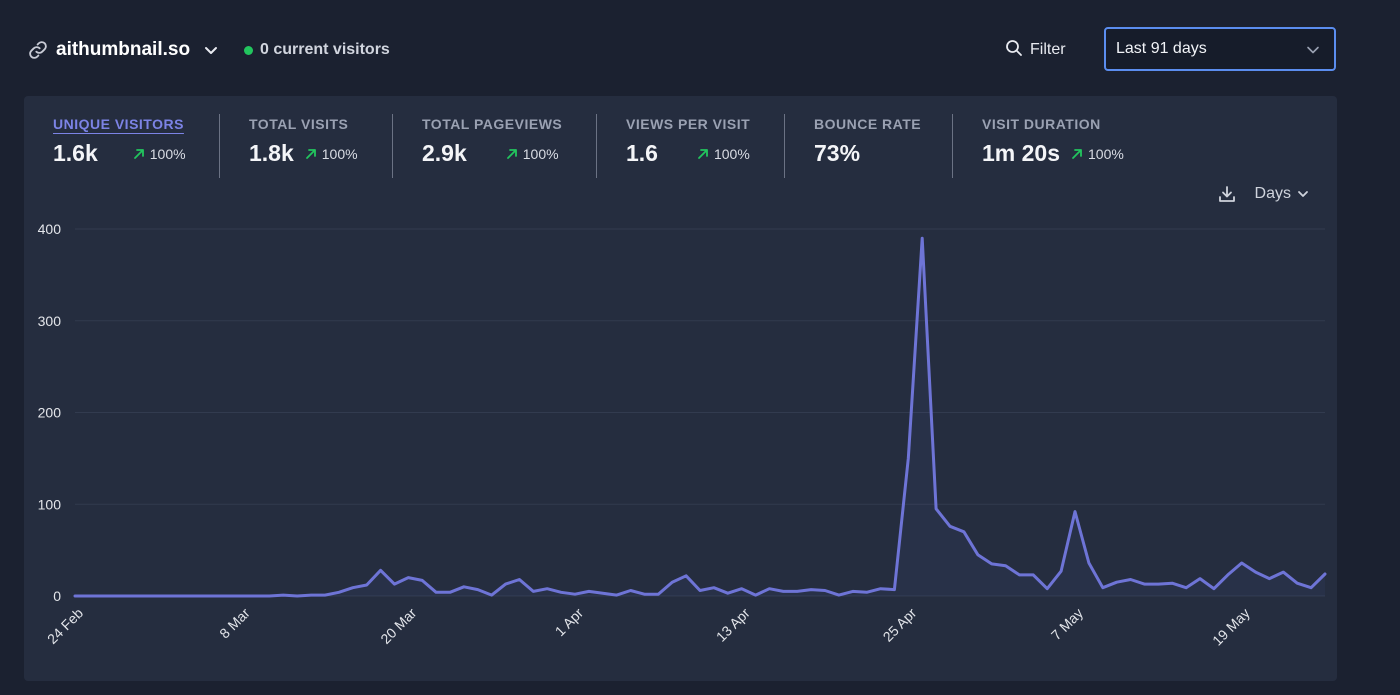 Image resolution: width=1400 pixels, height=695 pixels. What do you see at coordinates (57, 596) in the screenshot?
I see `y-tick-label: 0` at bounding box center [57, 596].